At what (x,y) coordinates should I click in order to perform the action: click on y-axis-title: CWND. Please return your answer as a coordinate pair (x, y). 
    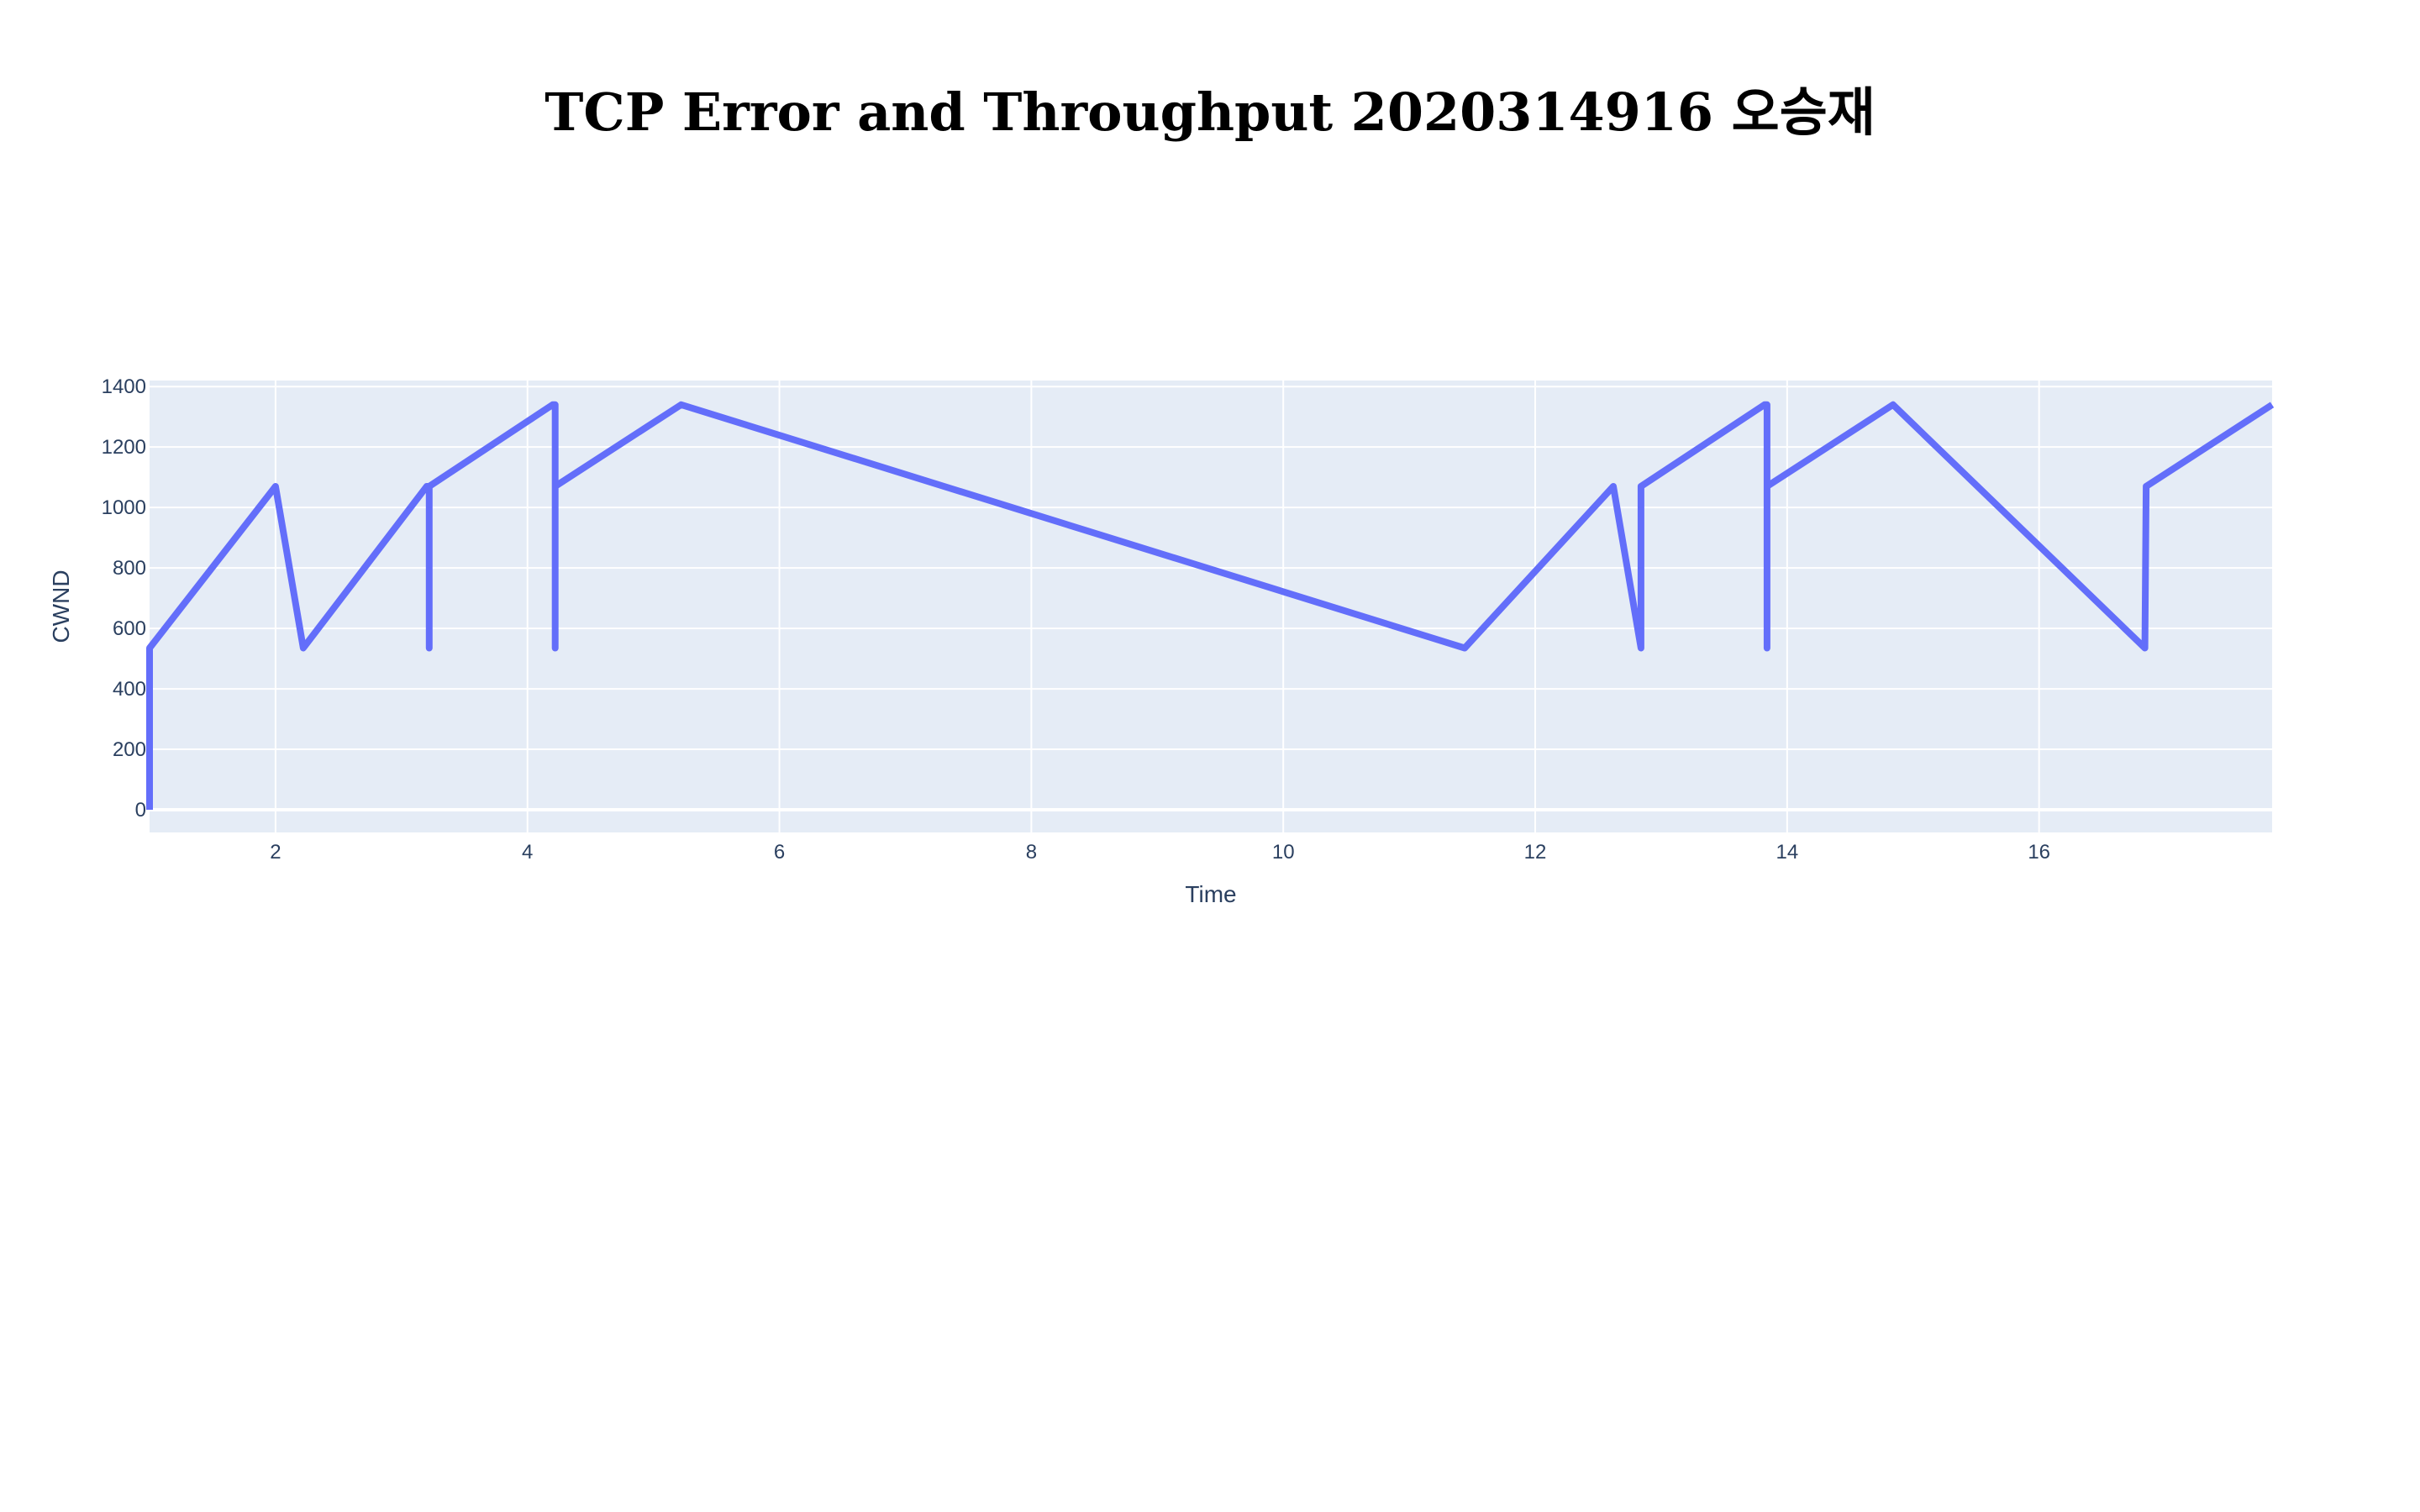
    Looking at the image, I should click on (61, 606).